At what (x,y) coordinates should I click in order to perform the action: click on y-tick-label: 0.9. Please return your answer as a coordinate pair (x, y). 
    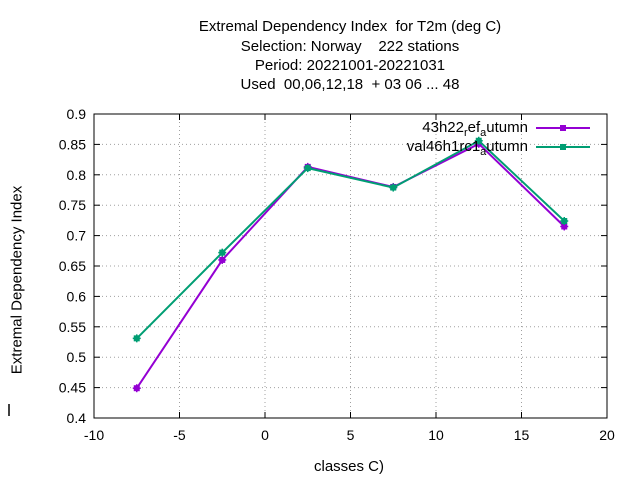
    Looking at the image, I should click on (77, 114).